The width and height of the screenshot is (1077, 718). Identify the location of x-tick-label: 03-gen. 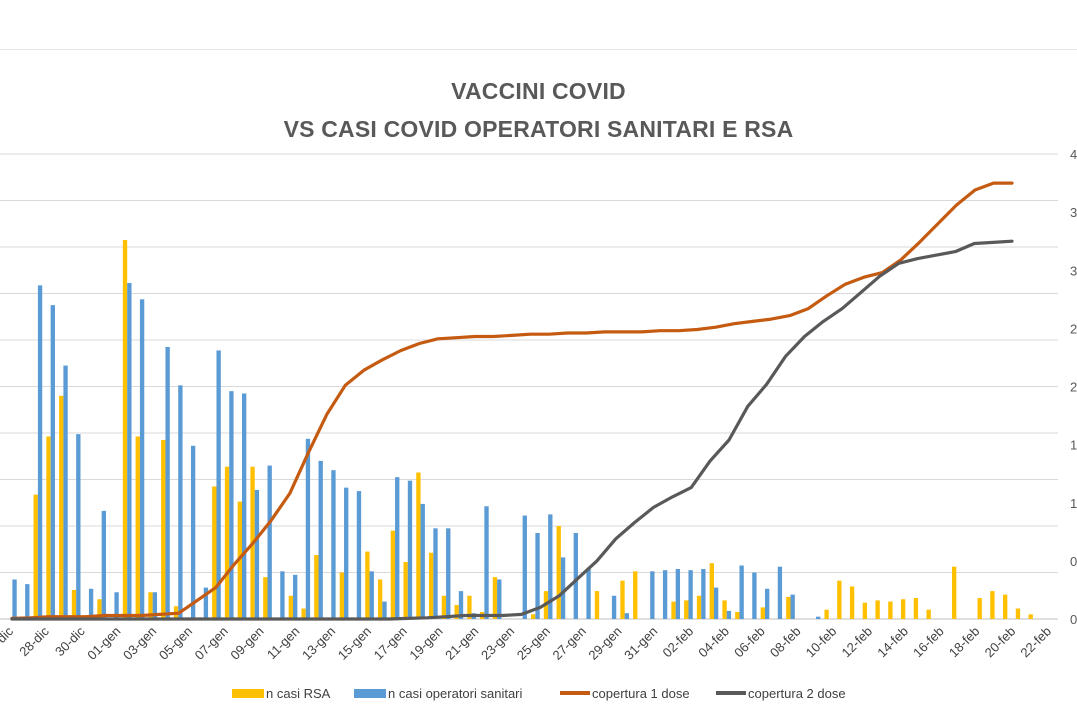
(139, 643).